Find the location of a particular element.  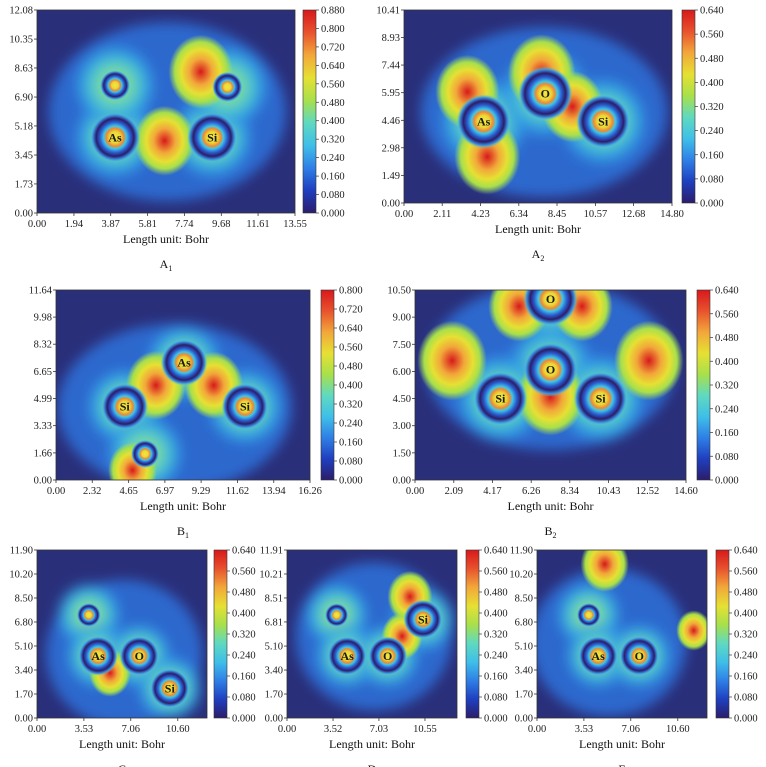

x-tick-label: 7.03 is located at coordinates (379, 729).